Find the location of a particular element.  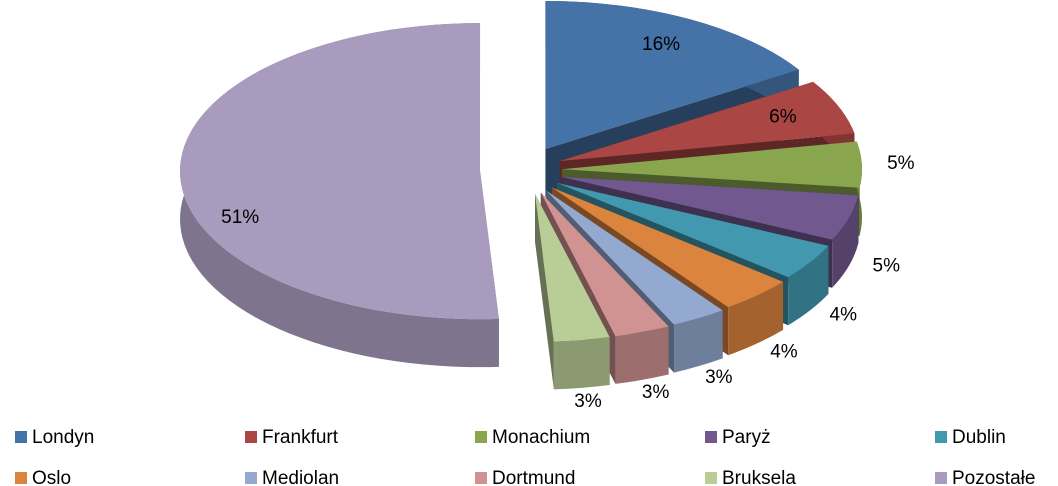

legend-label: Mediolan is located at coordinates (300, 477).